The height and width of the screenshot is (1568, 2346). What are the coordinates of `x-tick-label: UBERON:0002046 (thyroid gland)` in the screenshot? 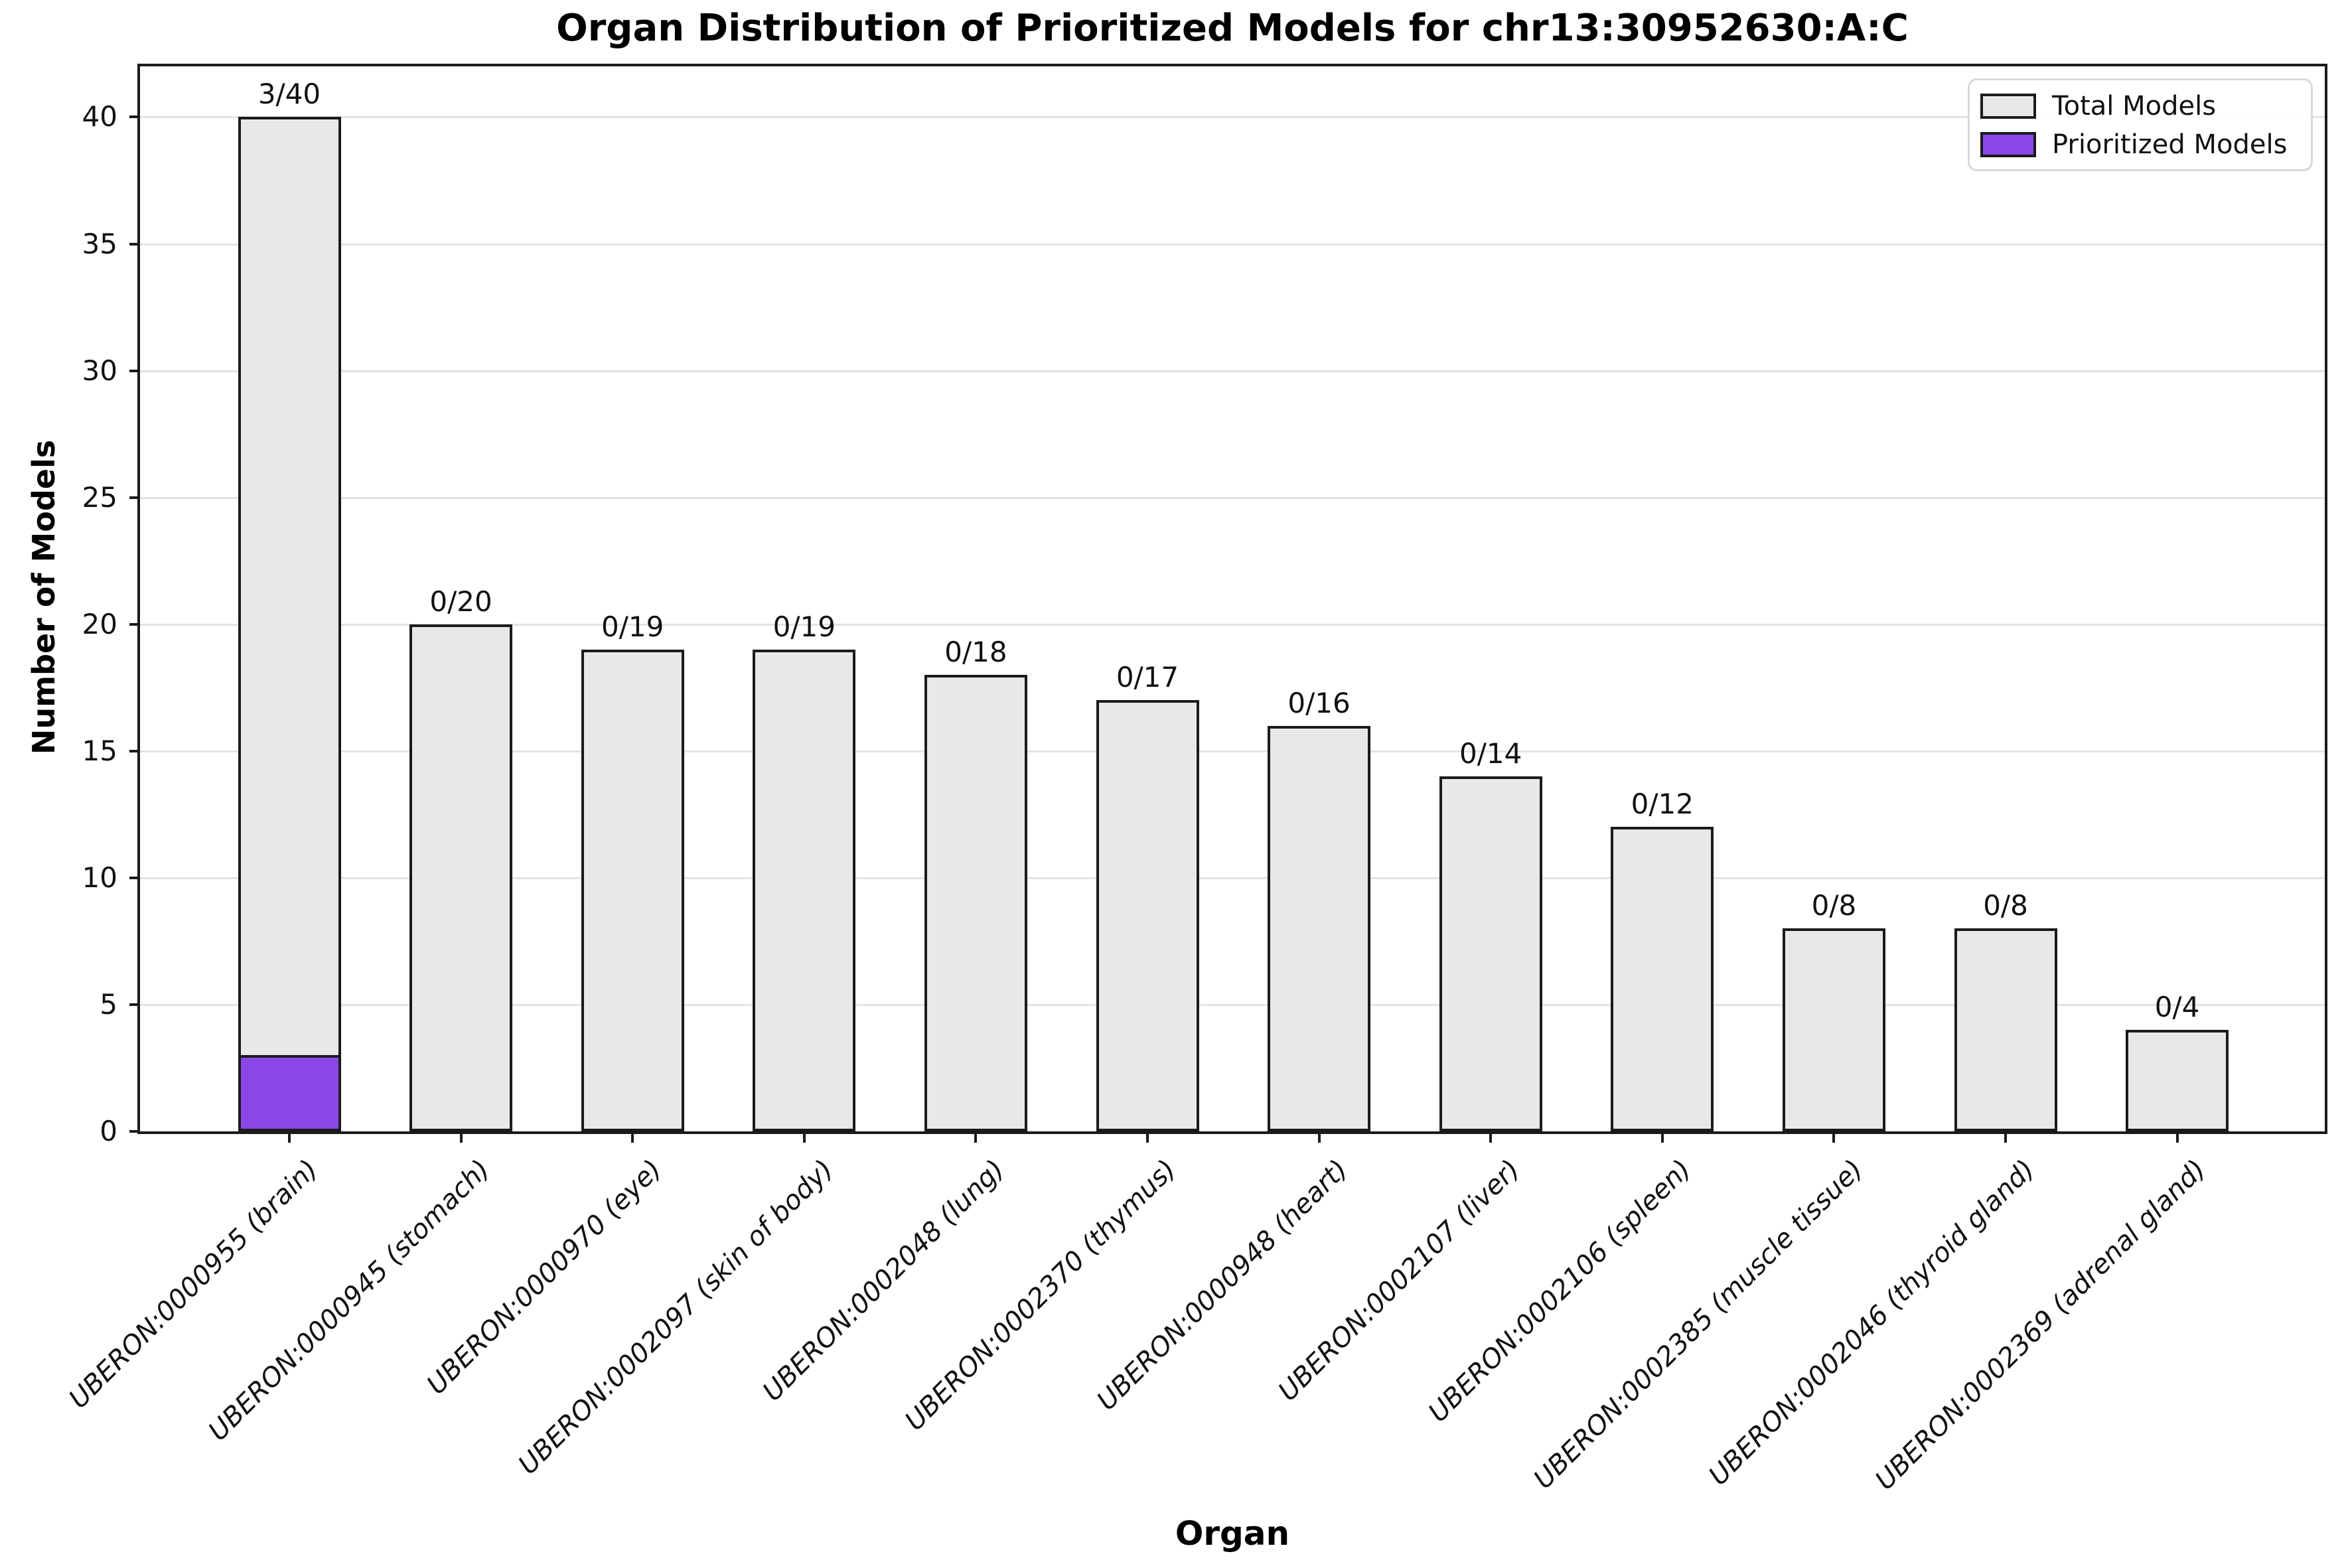 It's located at (1871, 1323).